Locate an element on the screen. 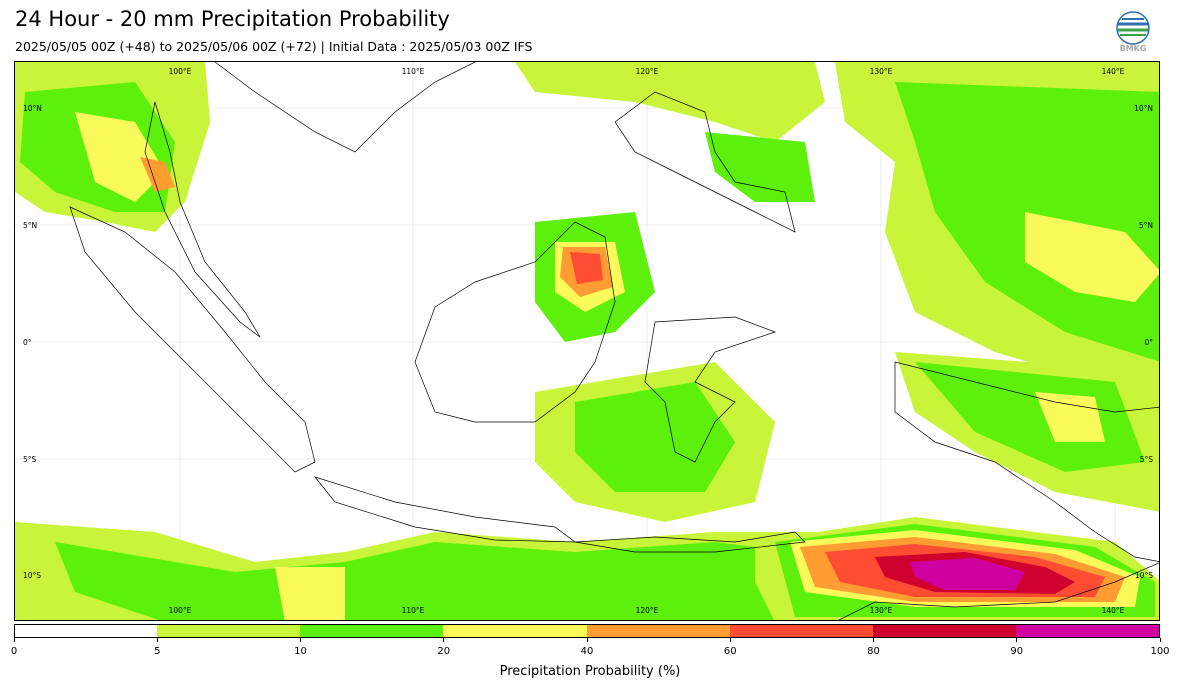 Image resolution: width=1180 pixels, height=690 pixels. colorbar-tick-label: 60 is located at coordinates (730, 651).